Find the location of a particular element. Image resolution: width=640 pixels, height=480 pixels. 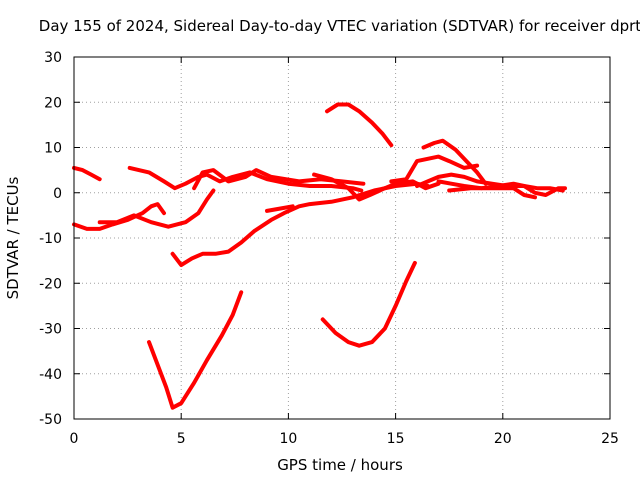

x-tick-label: 15 is located at coordinates (396, 439).